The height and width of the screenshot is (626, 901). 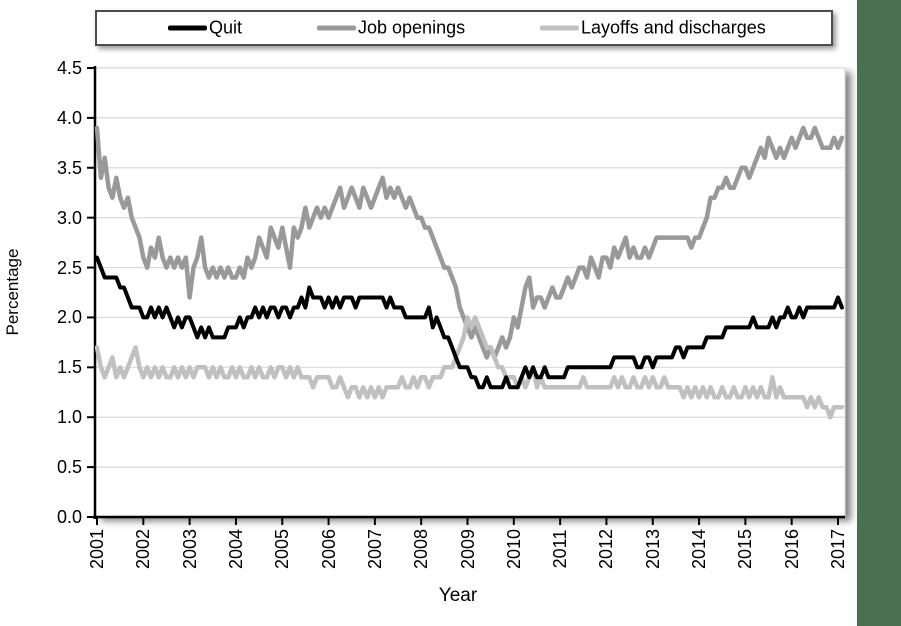 I want to click on y-tick-label: 3.0, so click(x=69, y=217).